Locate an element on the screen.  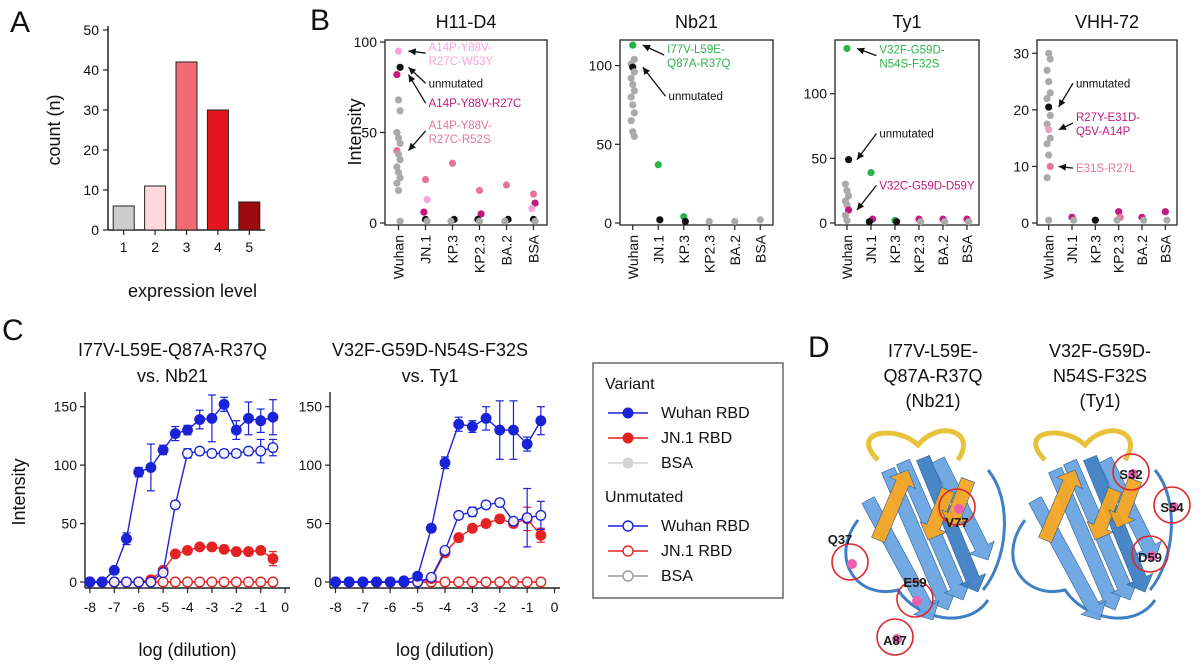
residue-label: D59 is located at coordinates (1150, 557).